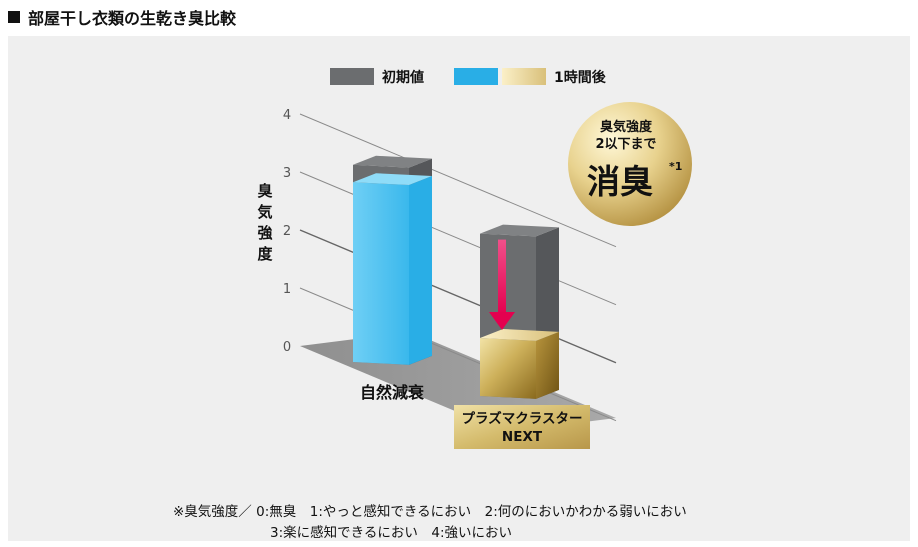  Describe the element at coordinates (508, 368) in the screenshot. I see `bar-plasma-after-front` at that location.